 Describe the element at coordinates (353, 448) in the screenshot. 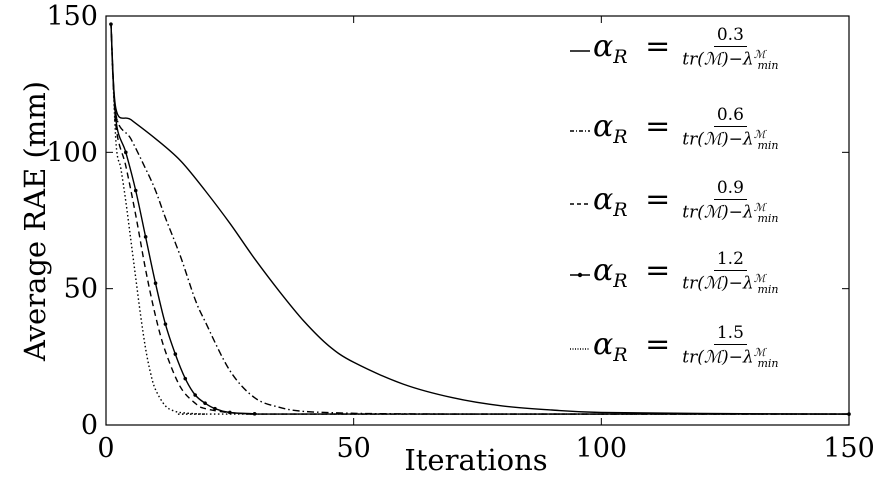

I see `x-tick-label: 50` at that location.